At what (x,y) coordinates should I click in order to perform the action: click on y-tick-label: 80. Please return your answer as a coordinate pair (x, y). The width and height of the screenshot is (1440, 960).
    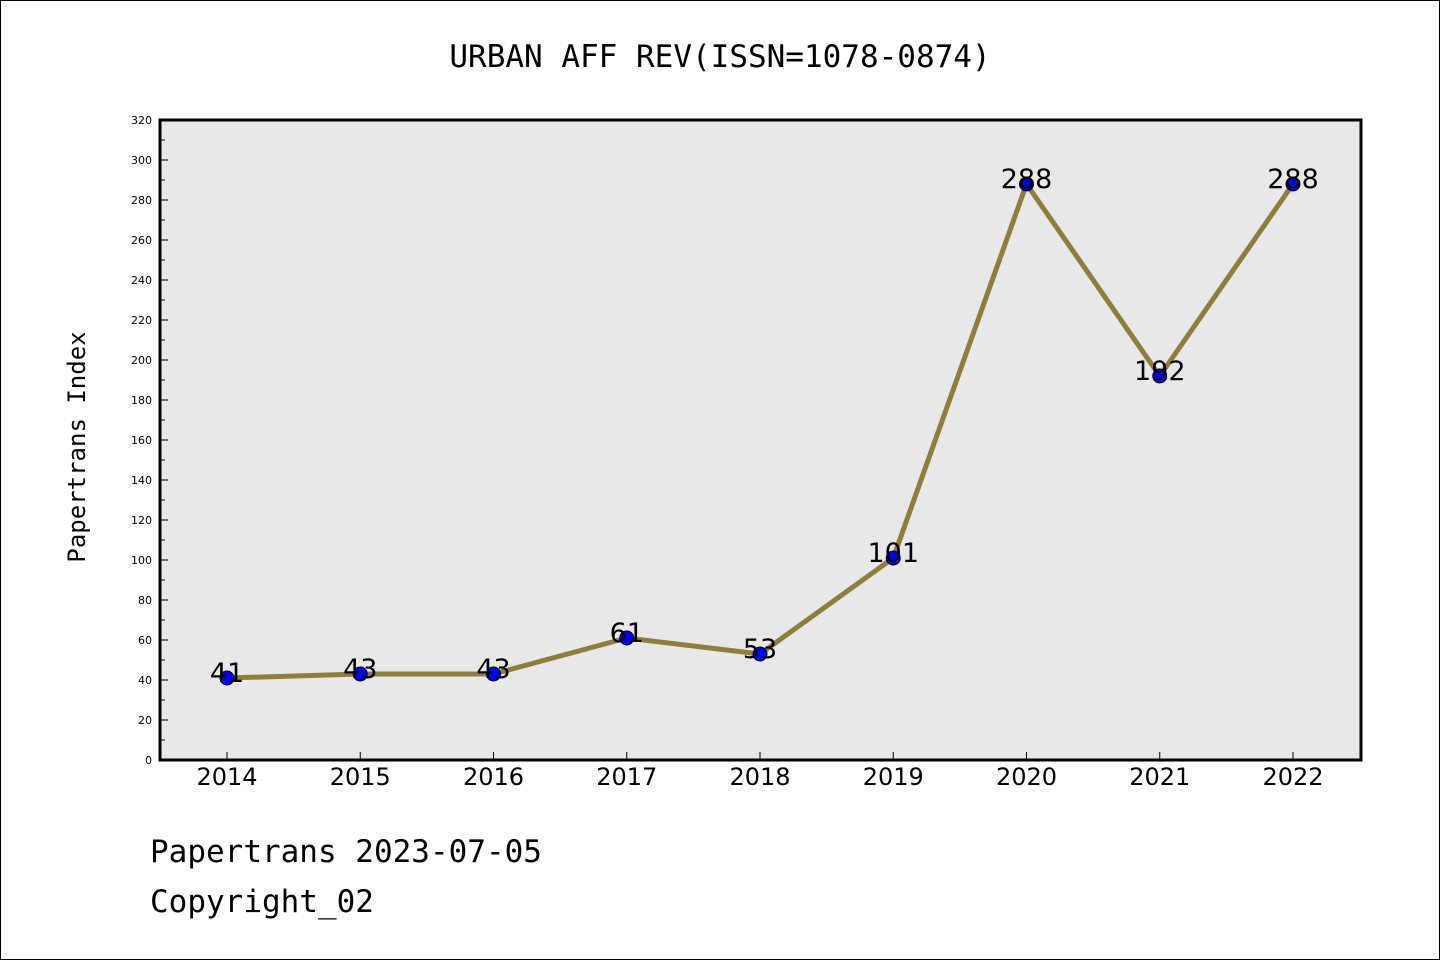
    Looking at the image, I should click on (145, 600).